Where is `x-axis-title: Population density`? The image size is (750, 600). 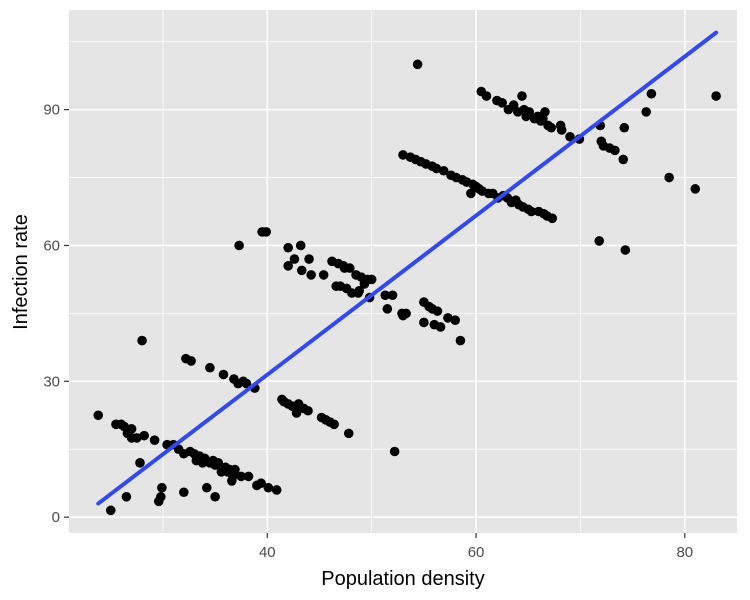 x-axis-title: Population density is located at coordinates (402, 579).